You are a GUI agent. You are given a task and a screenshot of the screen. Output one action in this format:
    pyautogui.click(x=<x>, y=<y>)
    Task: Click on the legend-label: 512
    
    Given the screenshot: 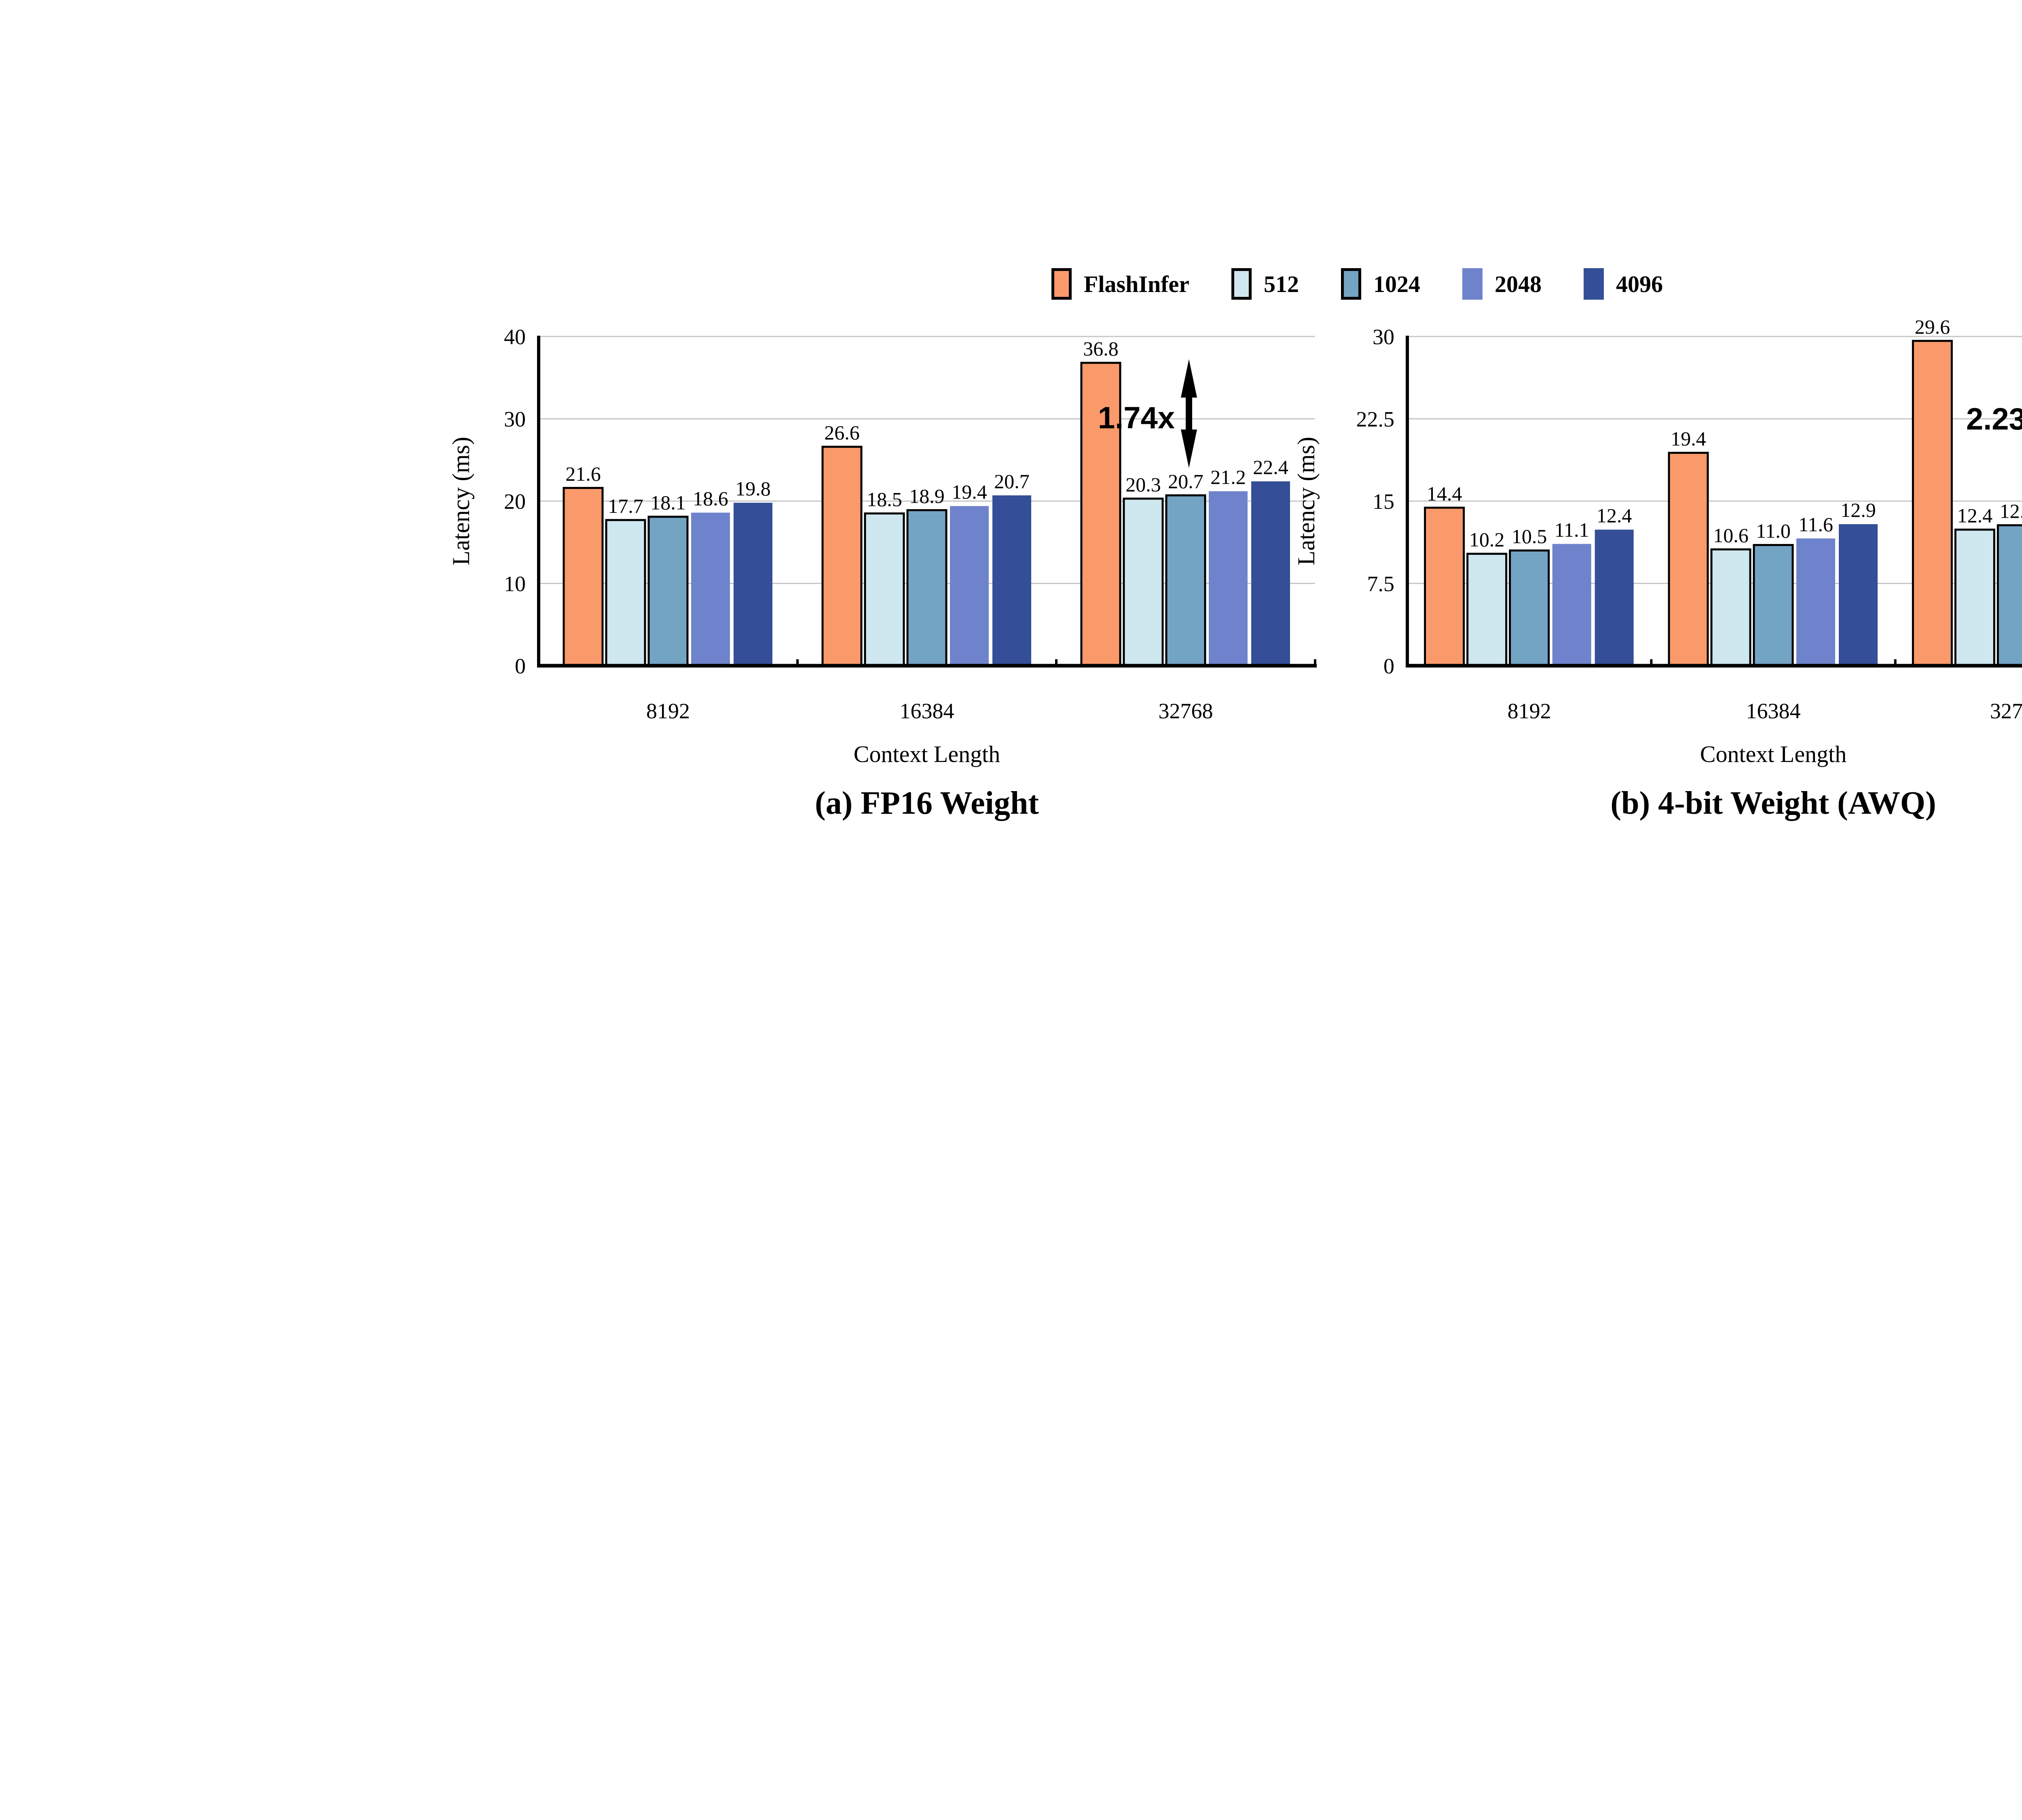 What is the action you would take?
    pyautogui.click(x=1281, y=284)
    